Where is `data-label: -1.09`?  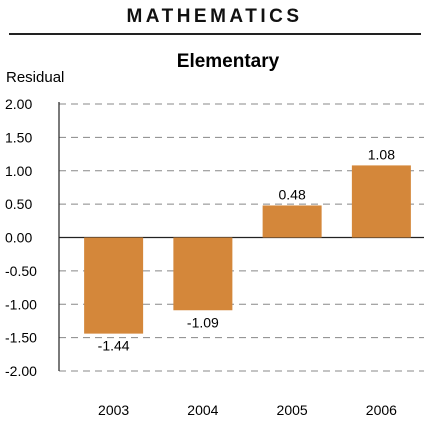 data-label: -1.09 is located at coordinates (203, 322).